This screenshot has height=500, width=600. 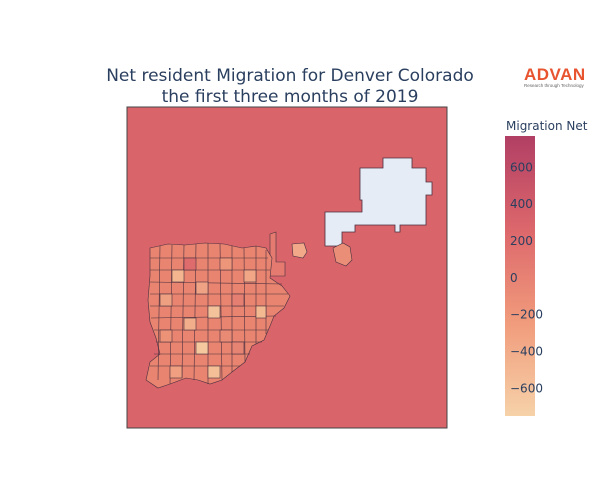 What do you see at coordinates (555, 74) in the screenshot?
I see `logo-brand: ADVAN` at bounding box center [555, 74].